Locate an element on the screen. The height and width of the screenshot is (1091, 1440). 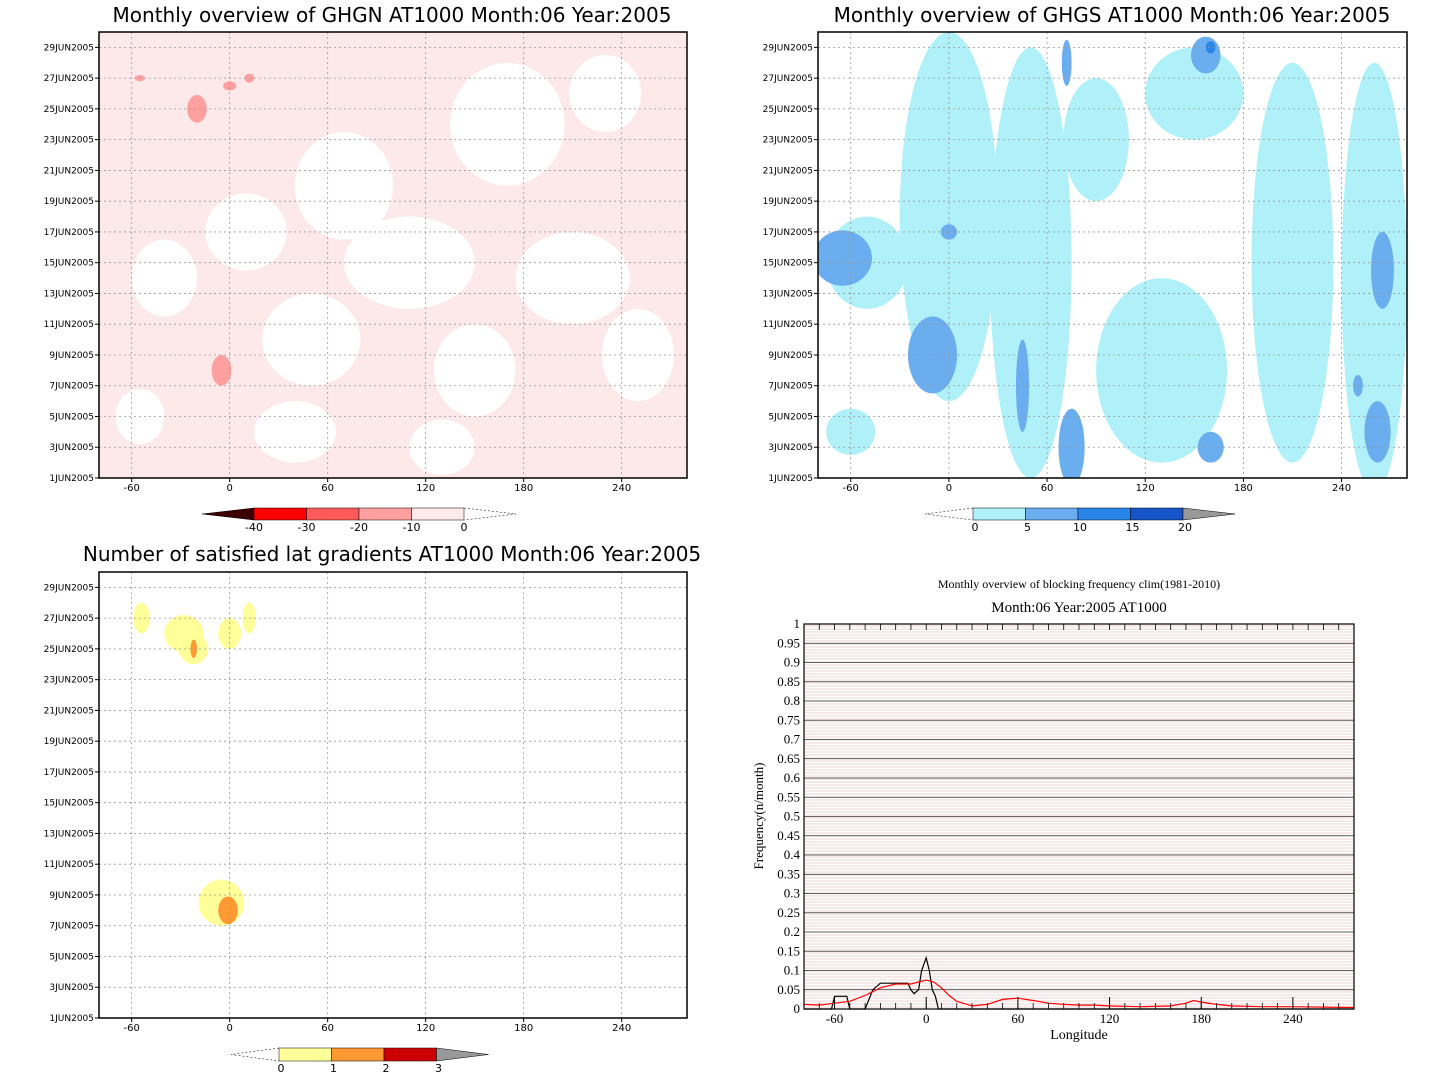
y-tick-label: 0.55 is located at coordinates (788, 796).